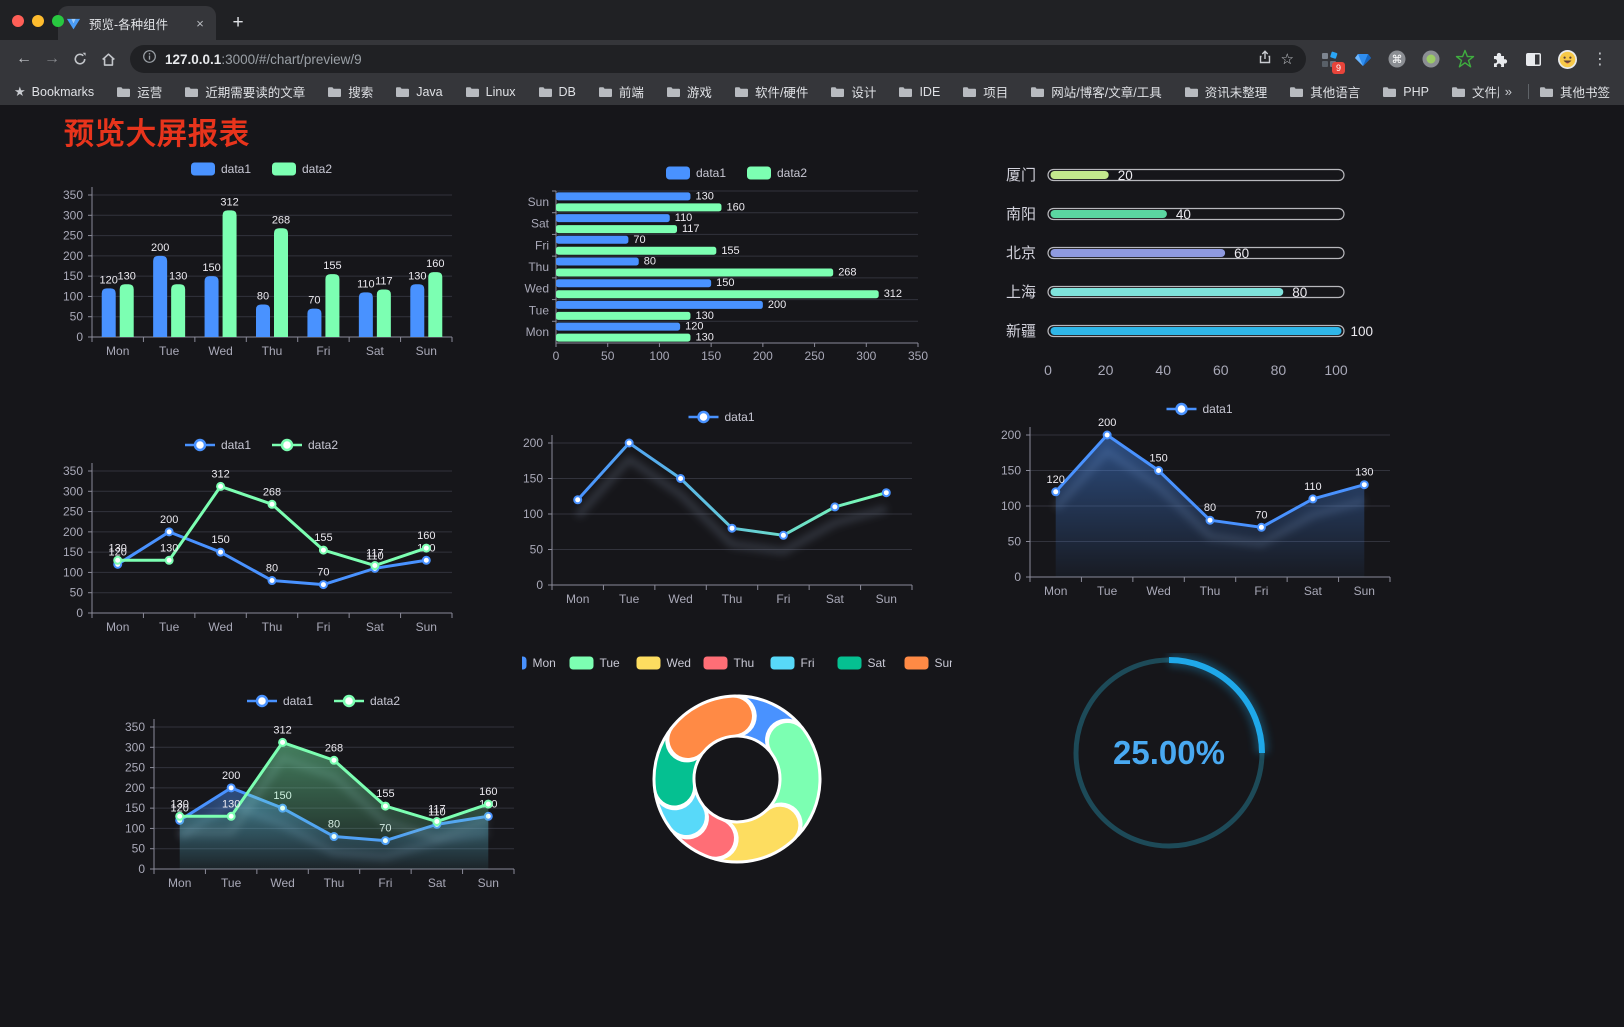 The height and width of the screenshot is (1027, 1624). I want to click on svg-text: 25.00%, so click(1169, 752).